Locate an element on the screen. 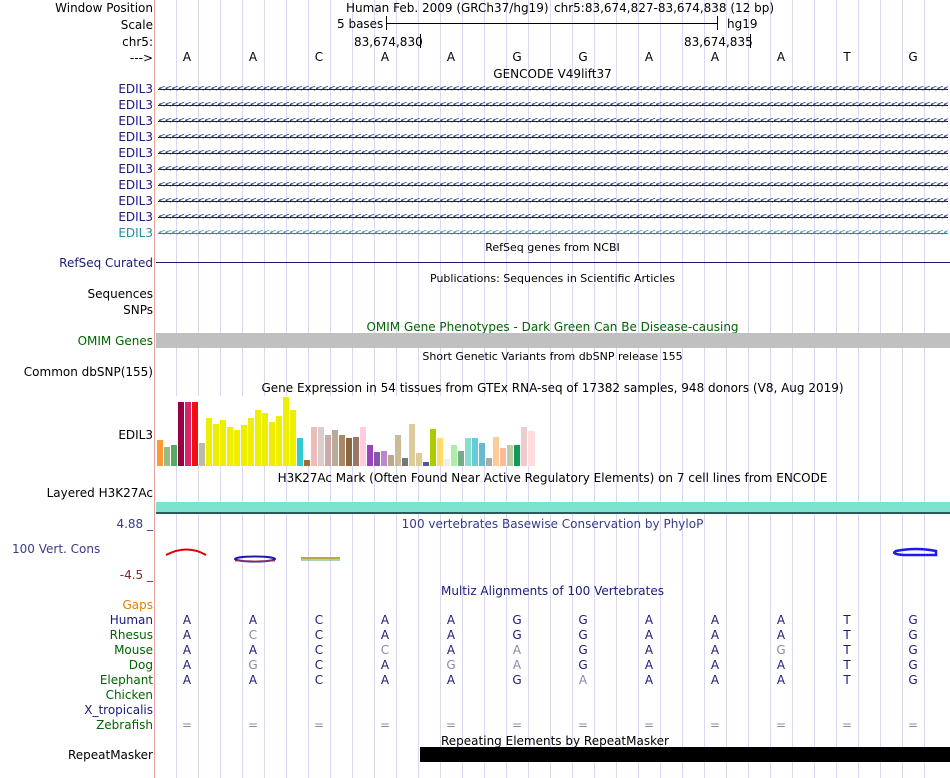  repeatmasker-label: RepeatMasker is located at coordinates (110, 755).